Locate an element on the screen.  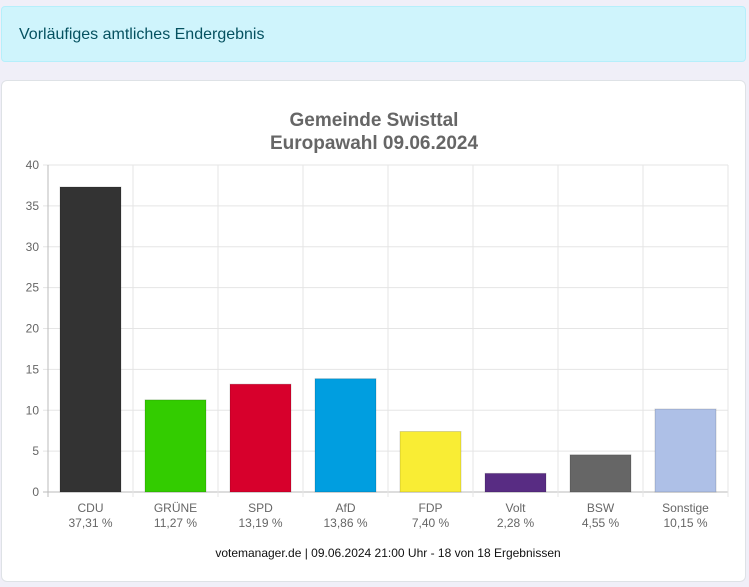
y-axis-ticks: 0 5 10 15 20 25 30 35 40 is located at coordinates (33, 328).